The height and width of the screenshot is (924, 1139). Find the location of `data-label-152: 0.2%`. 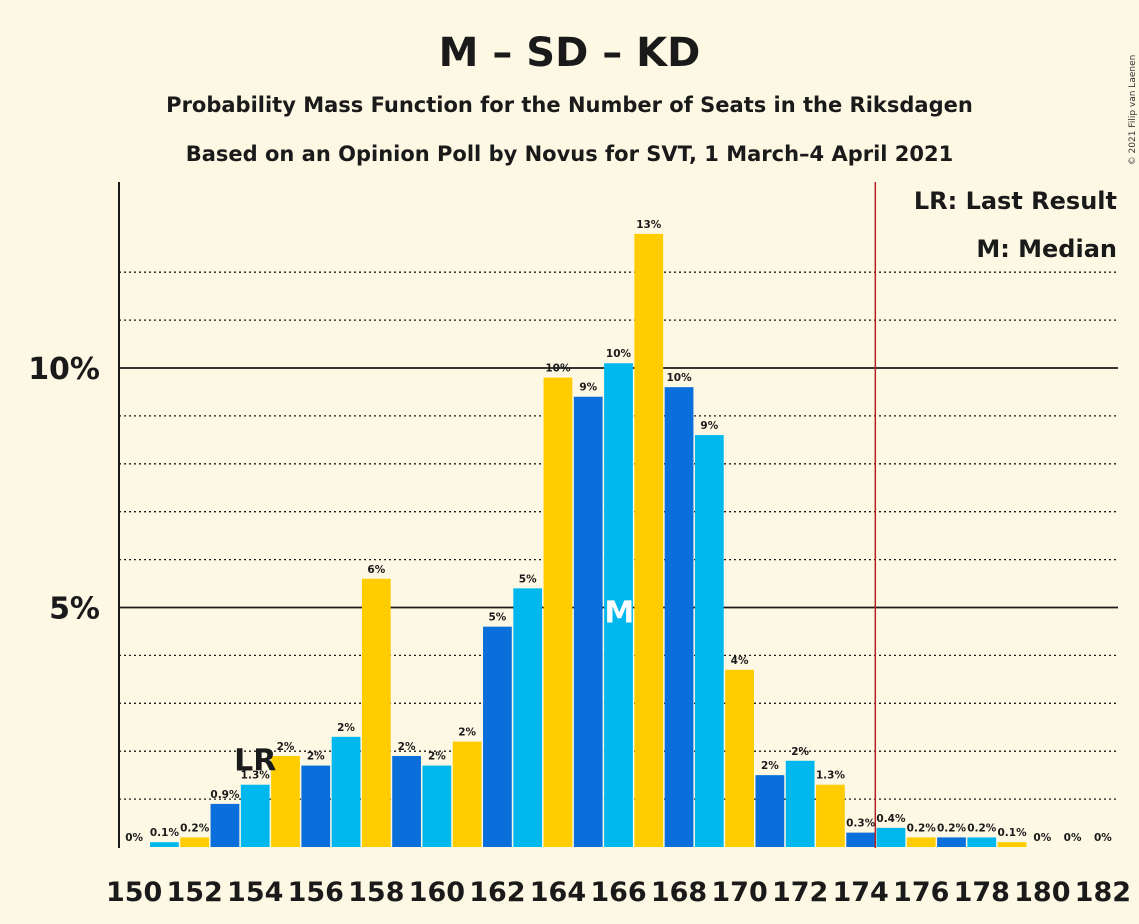

data-label-152: 0.2% is located at coordinates (195, 828).